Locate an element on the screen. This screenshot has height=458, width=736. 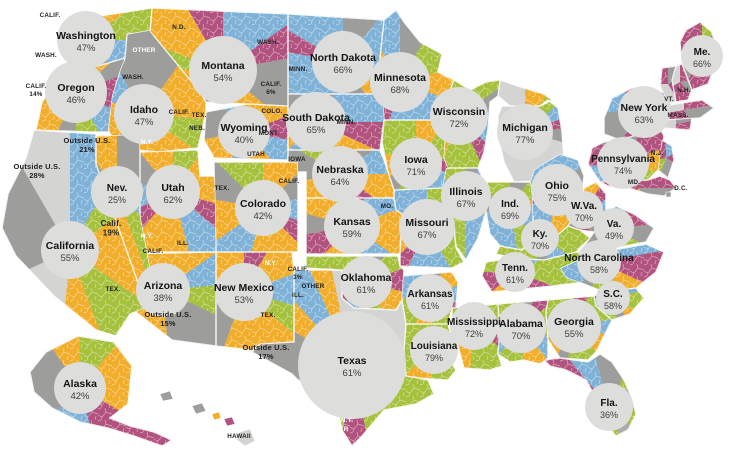
state-circle-mo is located at coordinates (427, 227).